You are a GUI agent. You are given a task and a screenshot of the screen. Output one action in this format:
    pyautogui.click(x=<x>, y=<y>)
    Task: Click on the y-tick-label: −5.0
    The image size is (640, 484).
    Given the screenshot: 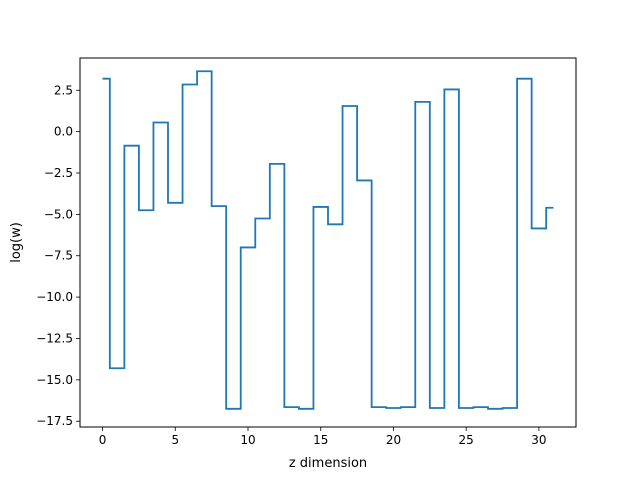 What is the action you would take?
    pyautogui.click(x=58, y=214)
    